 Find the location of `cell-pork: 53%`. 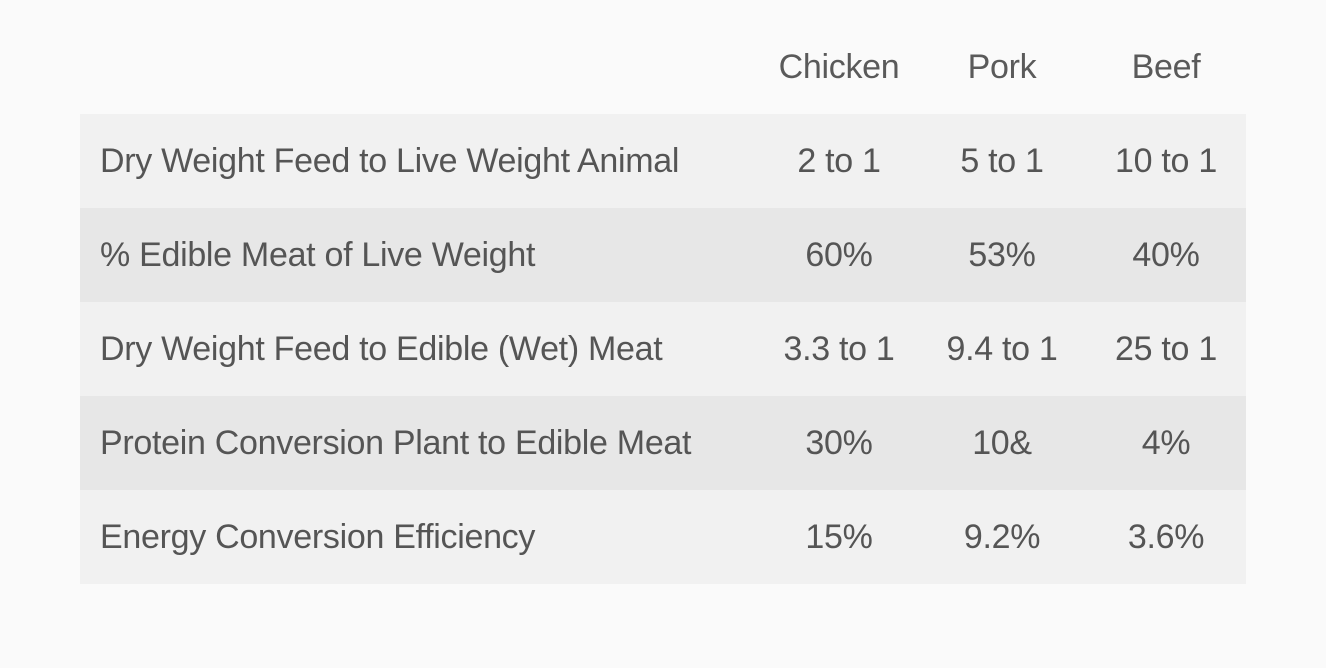

cell-pork: 53% is located at coordinates (1002, 255).